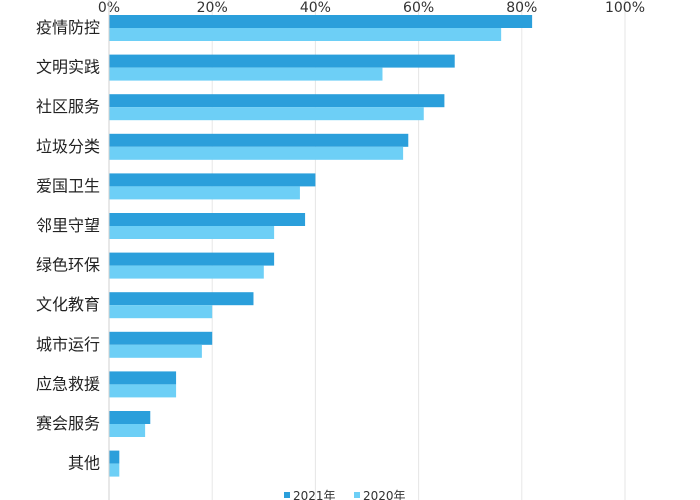 Image resolution: width=700 pixels, height=500 pixels. I want to click on category-label: 邻里守望, so click(68, 225).